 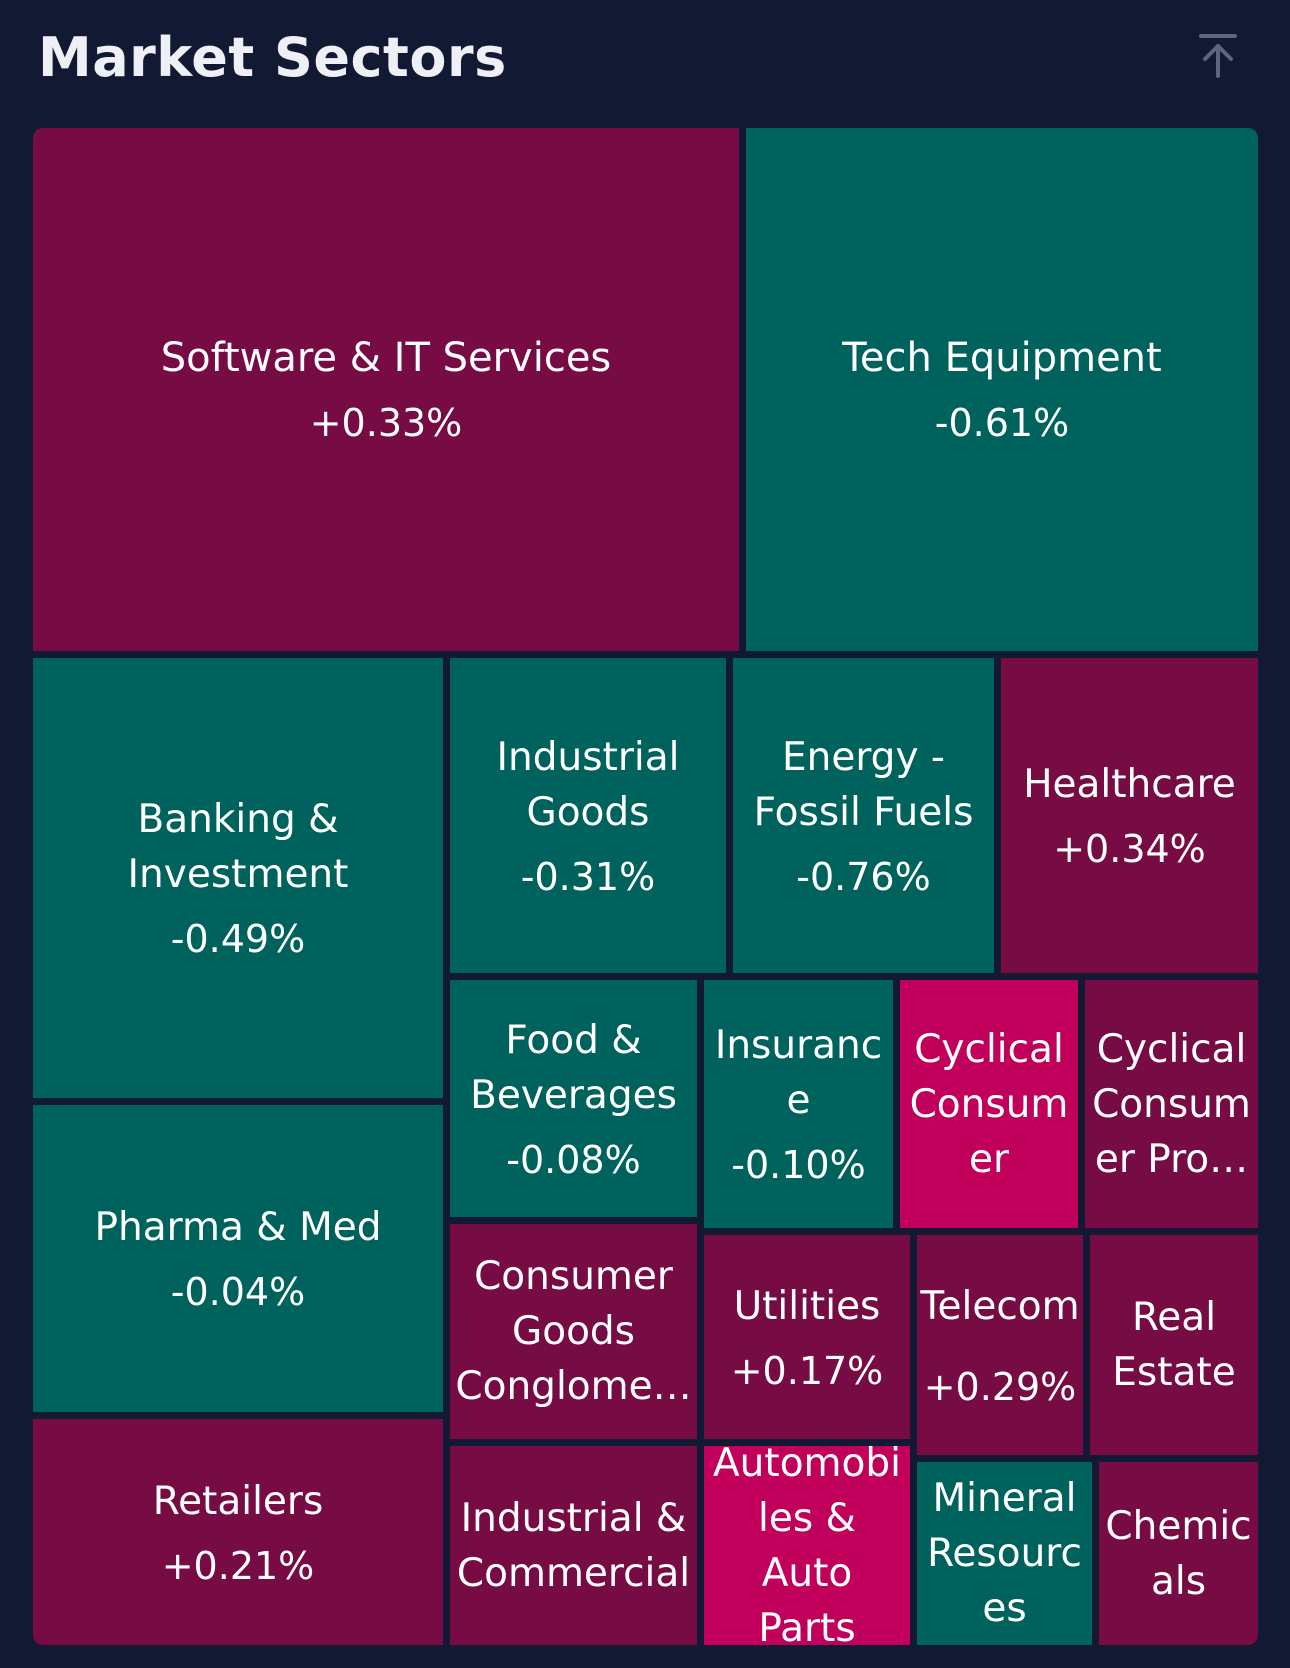 I want to click on tile-name: Tech Equipment, so click(x=1002, y=358).